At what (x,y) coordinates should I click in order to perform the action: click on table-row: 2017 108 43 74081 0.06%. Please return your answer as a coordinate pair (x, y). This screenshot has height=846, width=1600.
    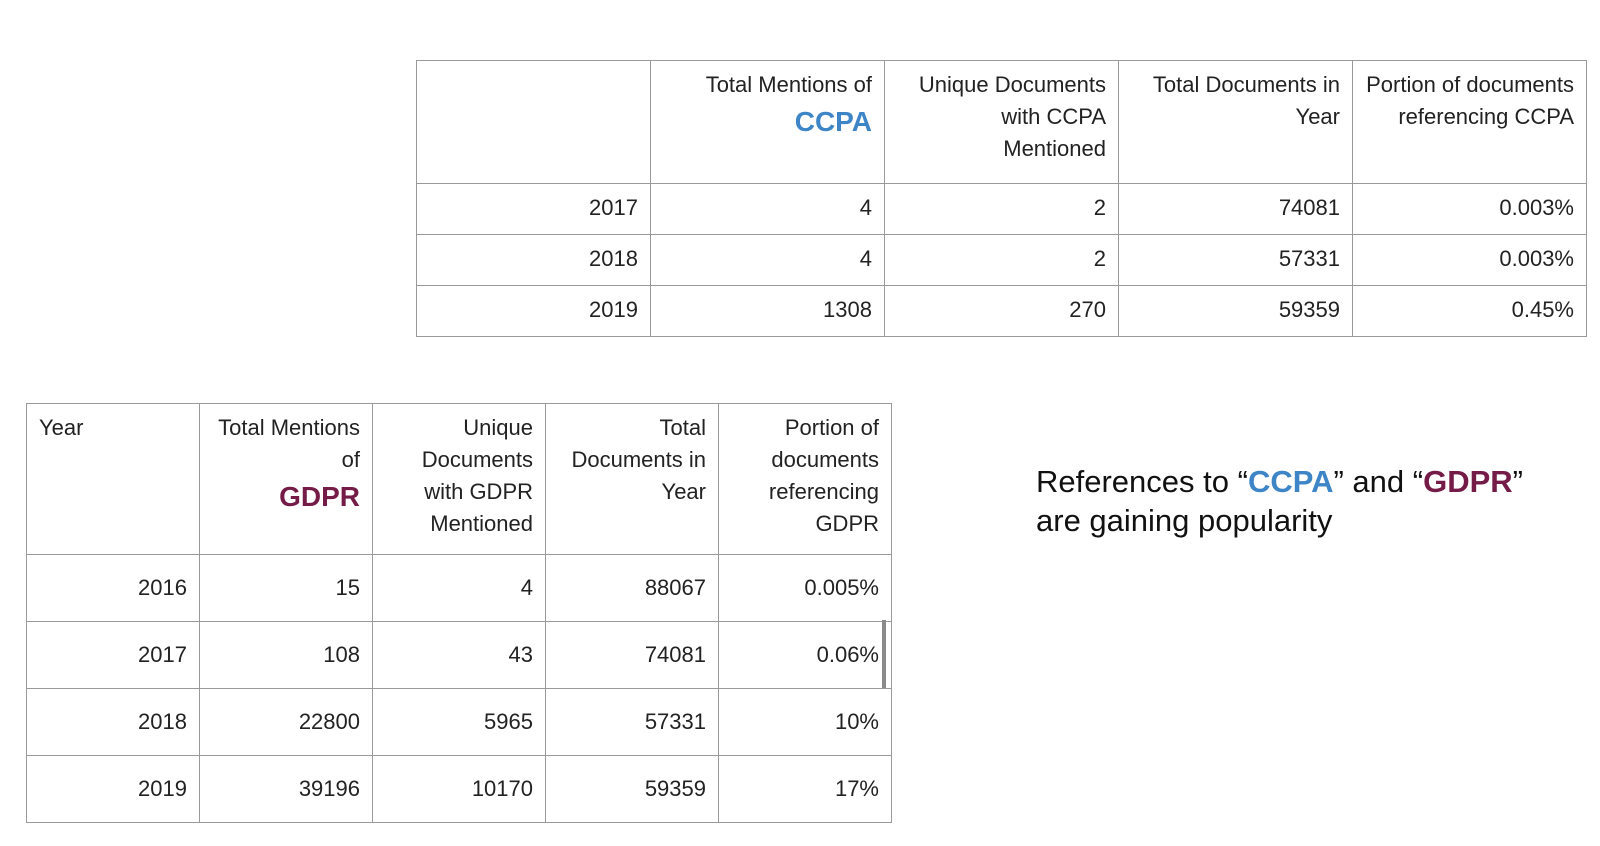
    Looking at the image, I should click on (459, 655).